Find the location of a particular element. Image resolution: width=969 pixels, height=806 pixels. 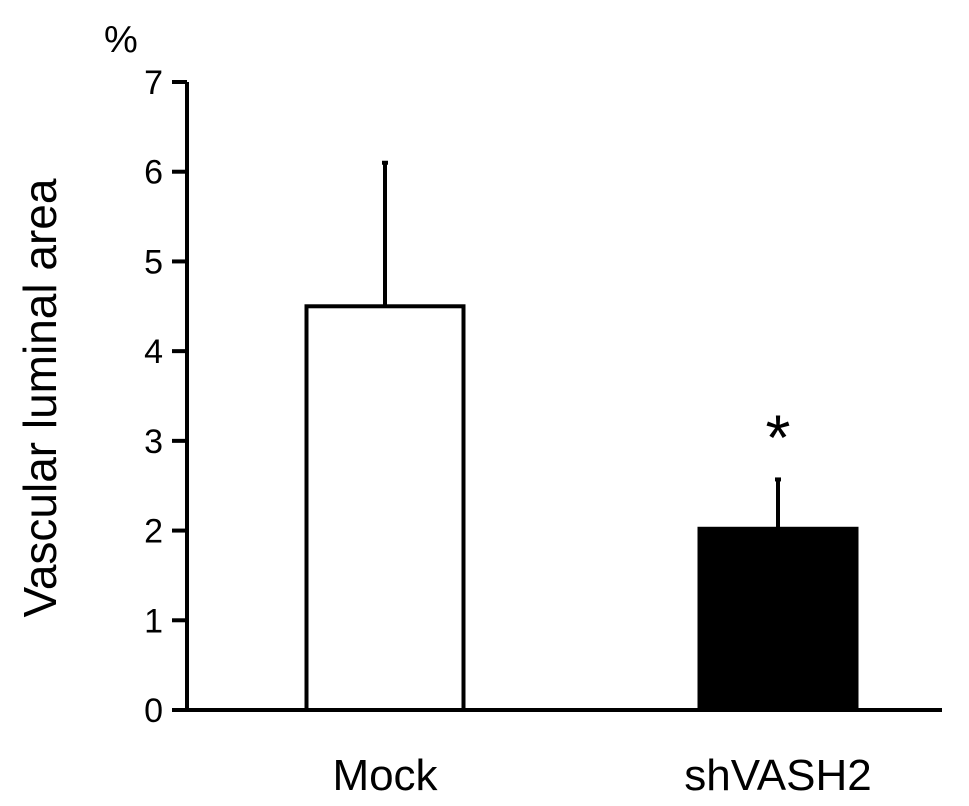

significance-marker-1: * is located at coordinates (778, 437).